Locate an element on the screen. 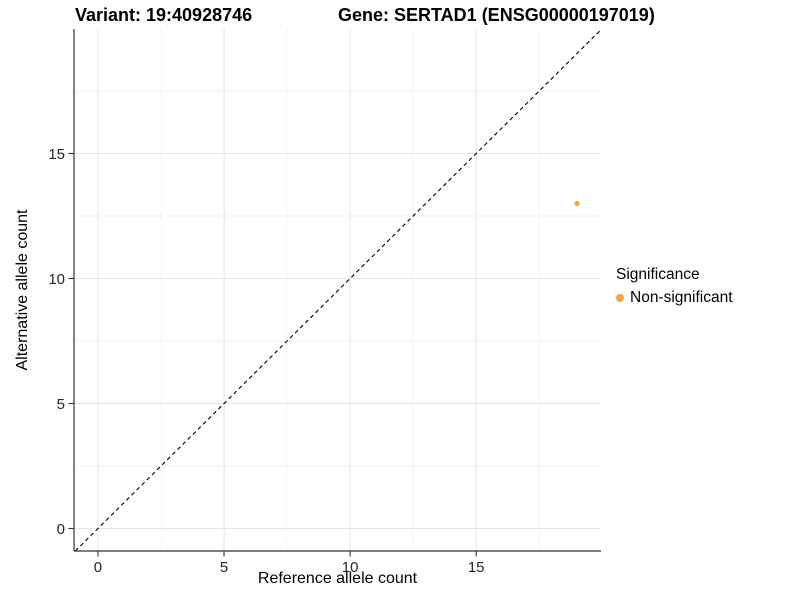 Image resolution: width=800 pixels, height=600 pixels. x-tick-label: 10 is located at coordinates (350, 567).